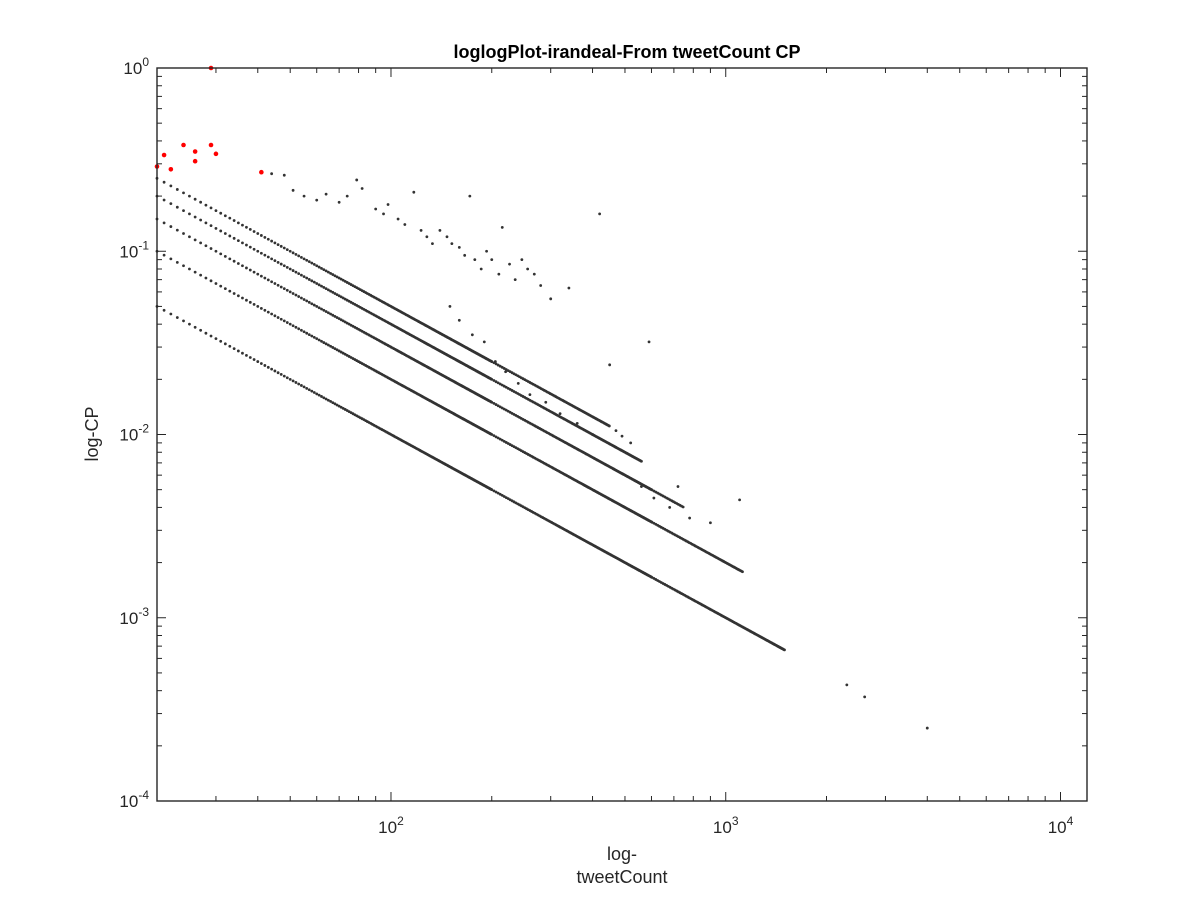 The height and width of the screenshot is (900, 1200). What do you see at coordinates (134, 616) in the screenshot?
I see `y-tick-label: 10⁻³` at bounding box center [134, 616].